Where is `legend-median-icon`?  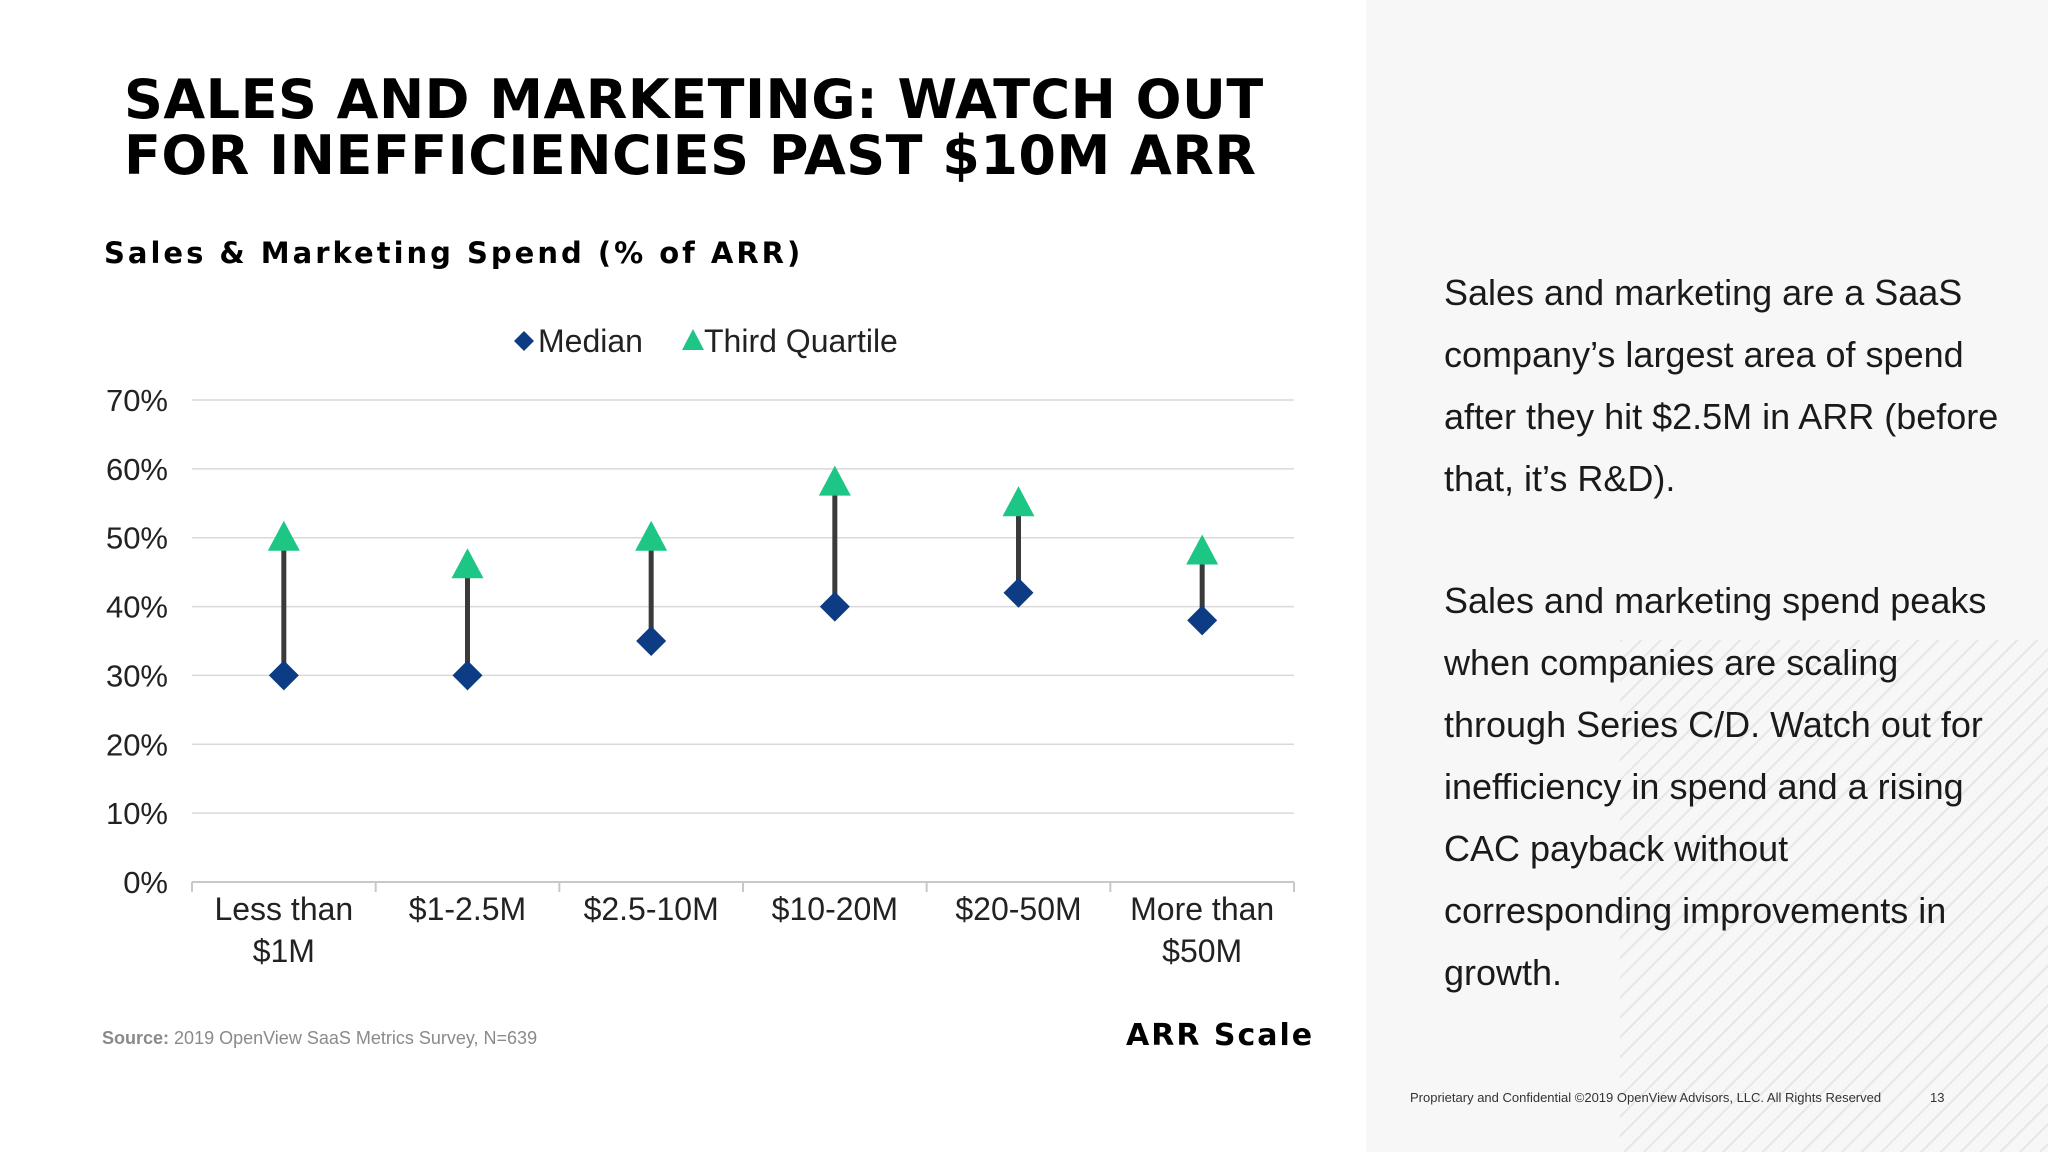 legend-median-icon is located at coordinates (524, 341).